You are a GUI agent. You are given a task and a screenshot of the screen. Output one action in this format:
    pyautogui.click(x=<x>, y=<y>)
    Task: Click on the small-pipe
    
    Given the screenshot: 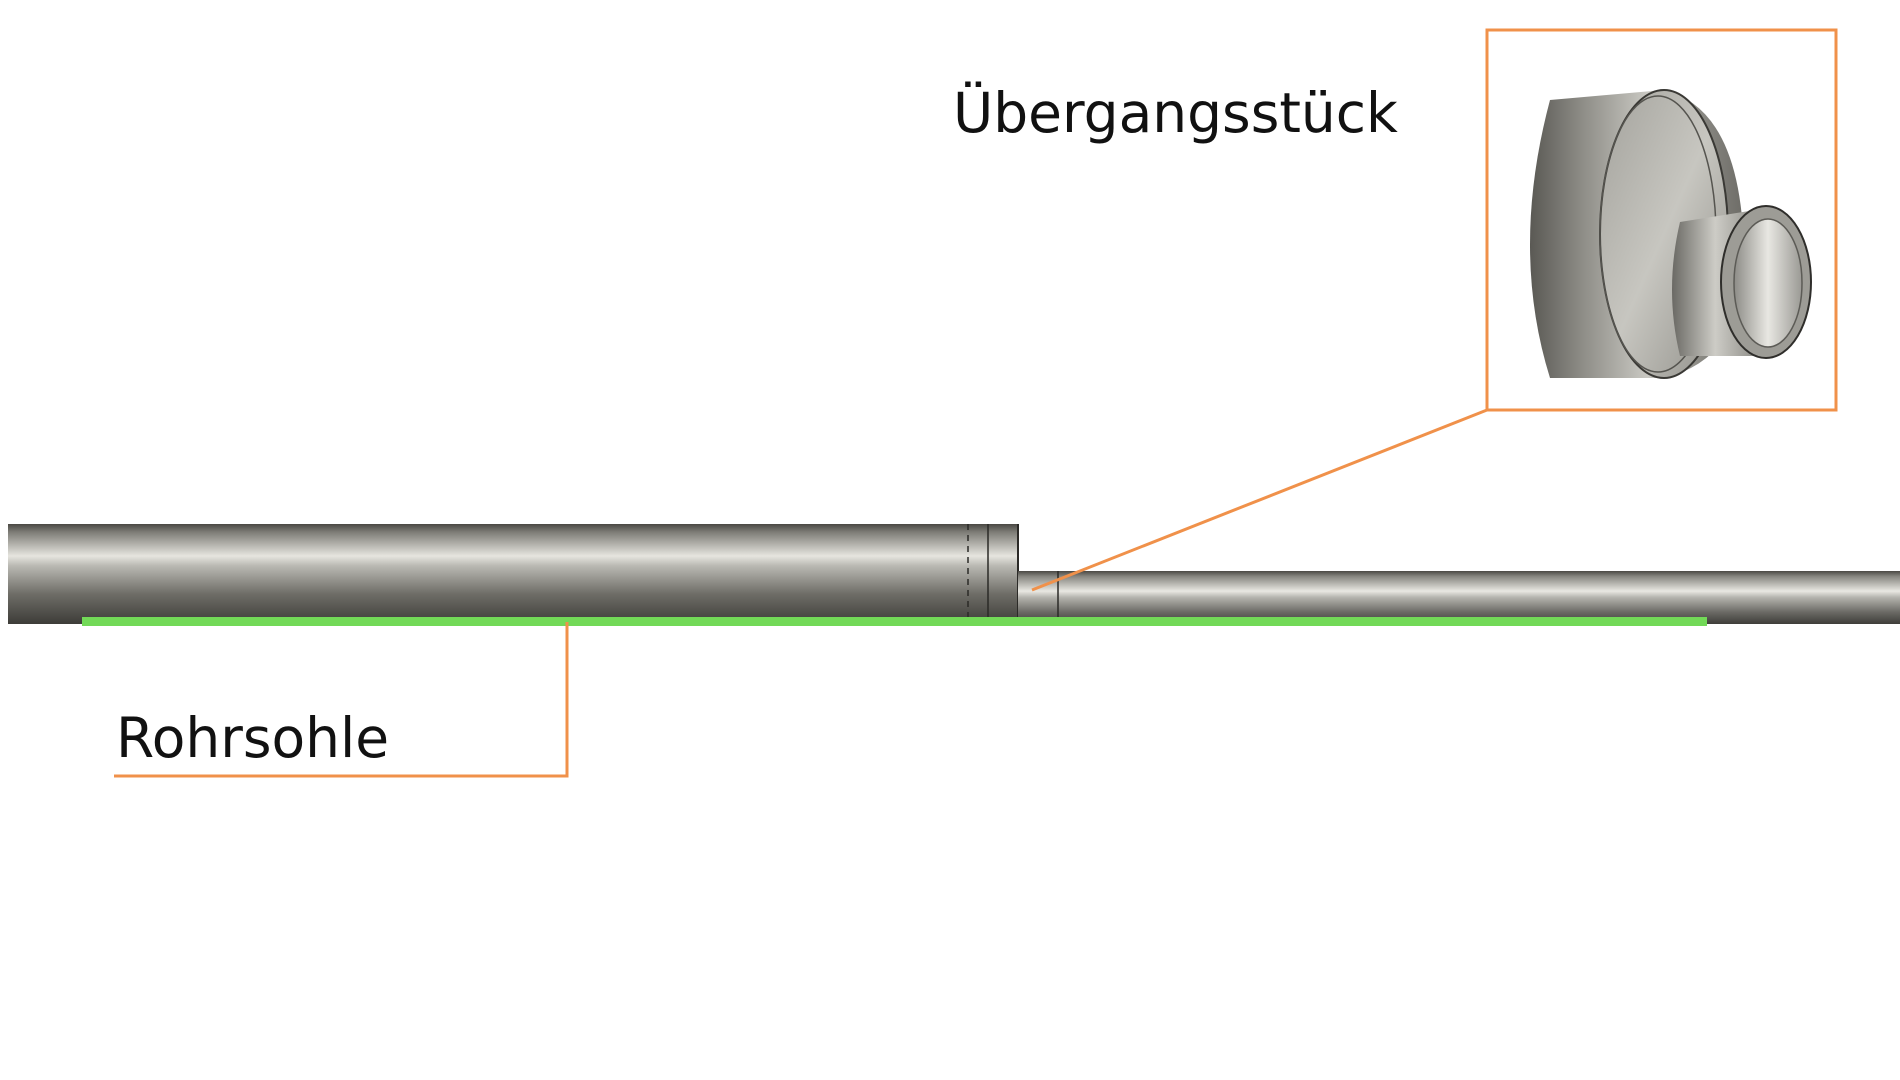 What is the action you would take?
    pyautogui.click(x=1459, y=597)
    